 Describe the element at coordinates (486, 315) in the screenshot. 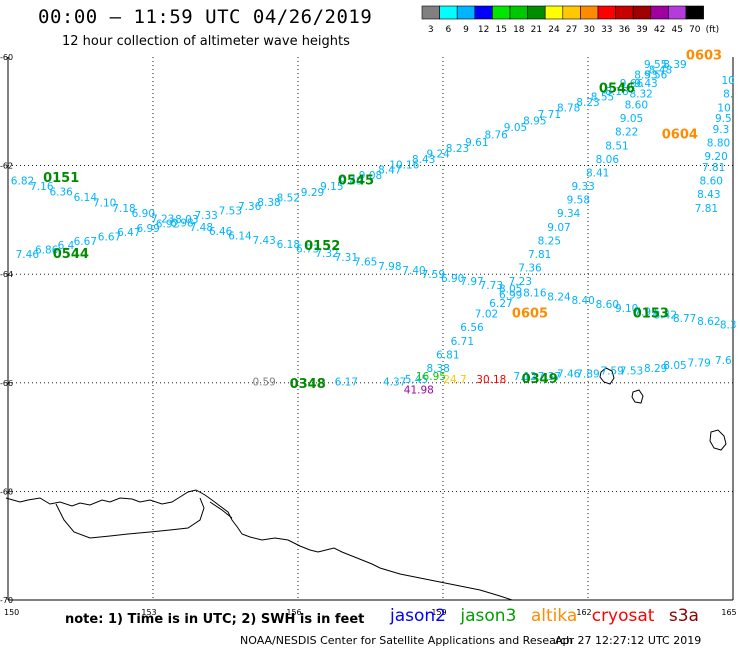

I see `wave-height-value: 7.02` at that location.